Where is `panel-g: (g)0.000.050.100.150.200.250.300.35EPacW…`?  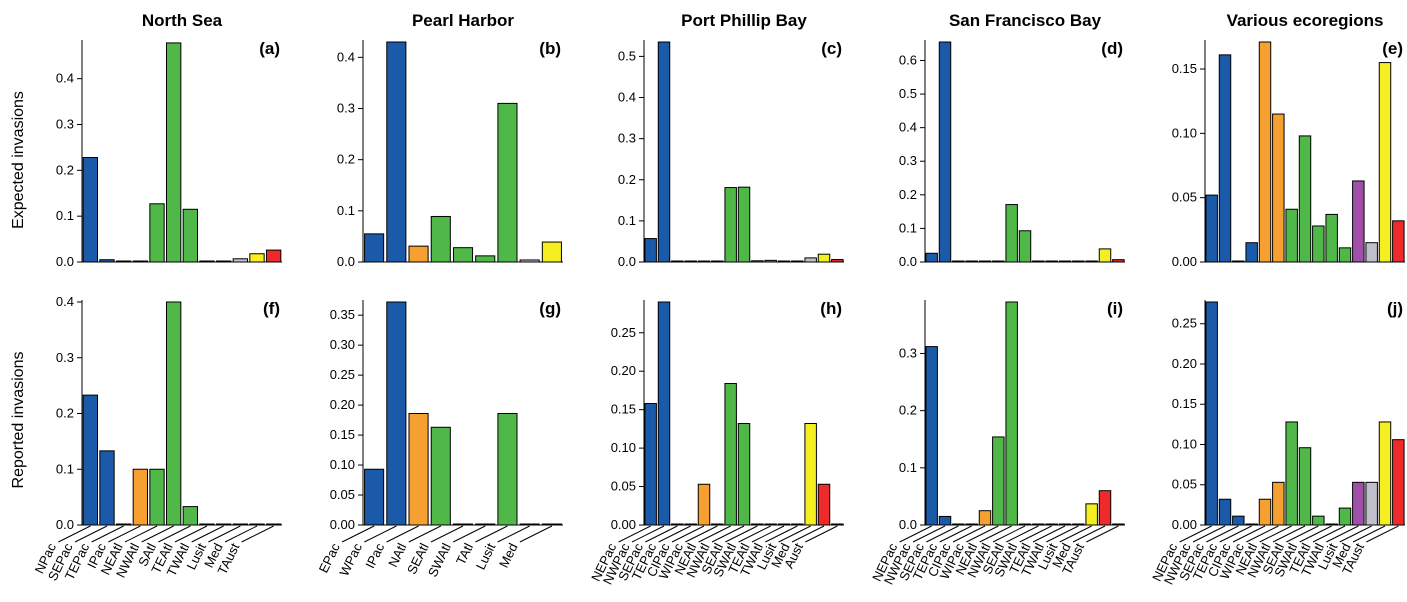 panel-g: (g)0.000.050.100.150.200.250.300.35EPacW… is located at coordinates (439, 439).